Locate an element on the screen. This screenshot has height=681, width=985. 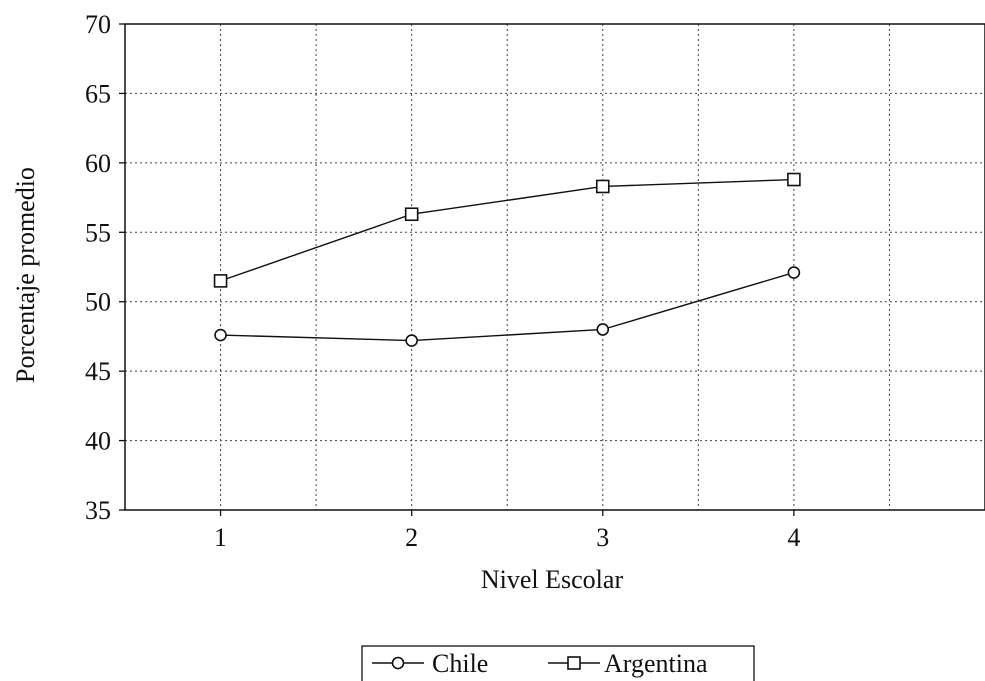
legend-label-argentina: Argentina is located at coordinates (656, 663).